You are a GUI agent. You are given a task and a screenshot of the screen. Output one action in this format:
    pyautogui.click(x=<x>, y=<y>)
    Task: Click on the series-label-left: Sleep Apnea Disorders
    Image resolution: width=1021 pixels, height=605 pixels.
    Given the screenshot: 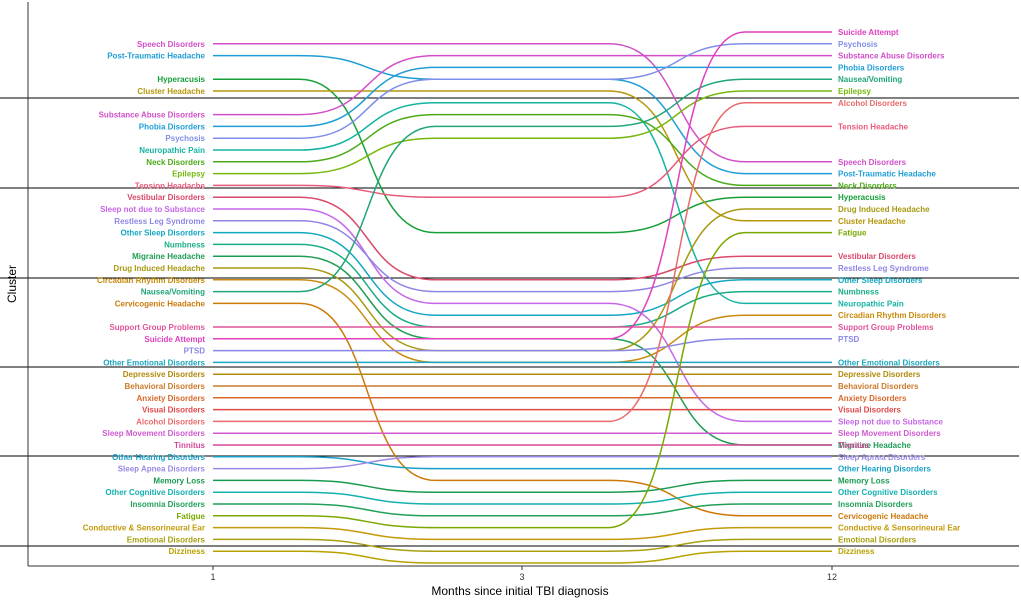 What is the action you would take?
    pyautogui.click(x=162, y=469)
    